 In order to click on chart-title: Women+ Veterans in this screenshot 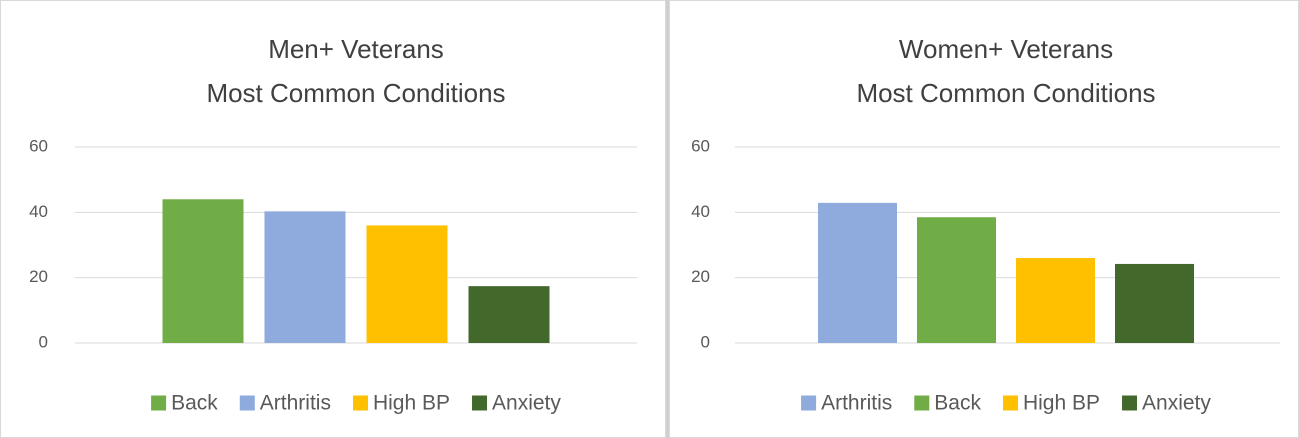, I will do `click(1006, 49)`.